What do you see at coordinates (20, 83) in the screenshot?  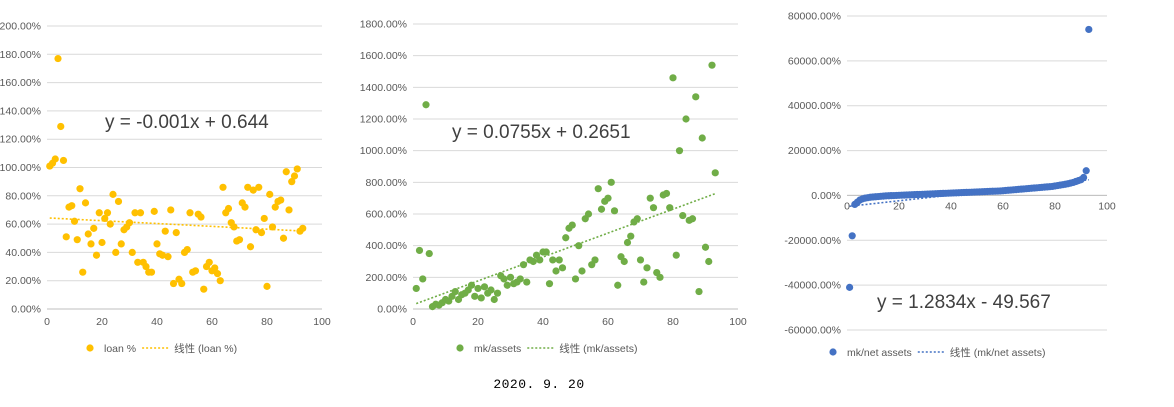 I see `y-tick-label: 160.00%` at bounding box center [20, 83].